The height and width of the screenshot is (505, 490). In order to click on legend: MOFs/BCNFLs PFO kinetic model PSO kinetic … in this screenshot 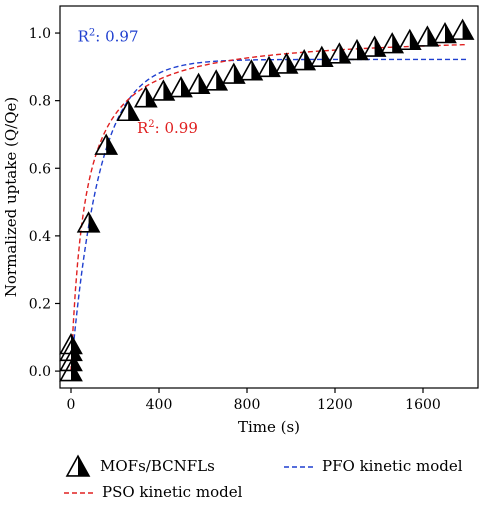, I will do `click(263, 477)`.